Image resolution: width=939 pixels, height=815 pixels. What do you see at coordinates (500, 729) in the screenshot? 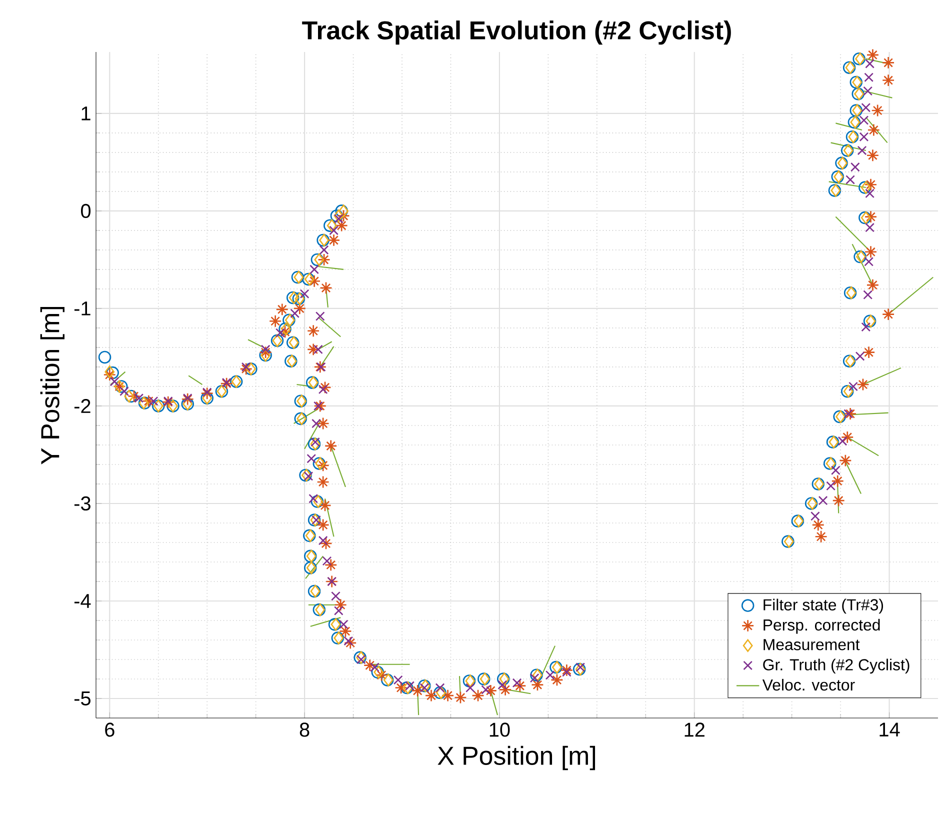
I see `x-tick-label: 10` at bounding box center [500, 729].